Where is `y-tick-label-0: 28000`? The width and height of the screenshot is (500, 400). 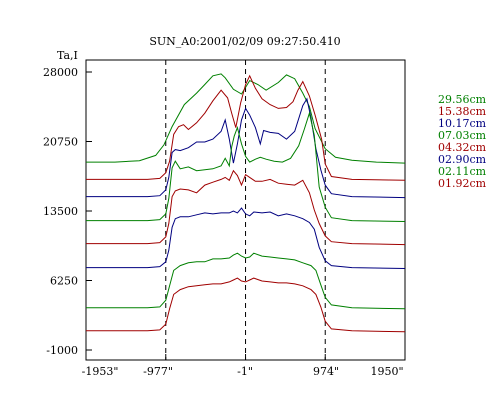 y-tick-label-0: 28000 is located at coordinates (60, 72).